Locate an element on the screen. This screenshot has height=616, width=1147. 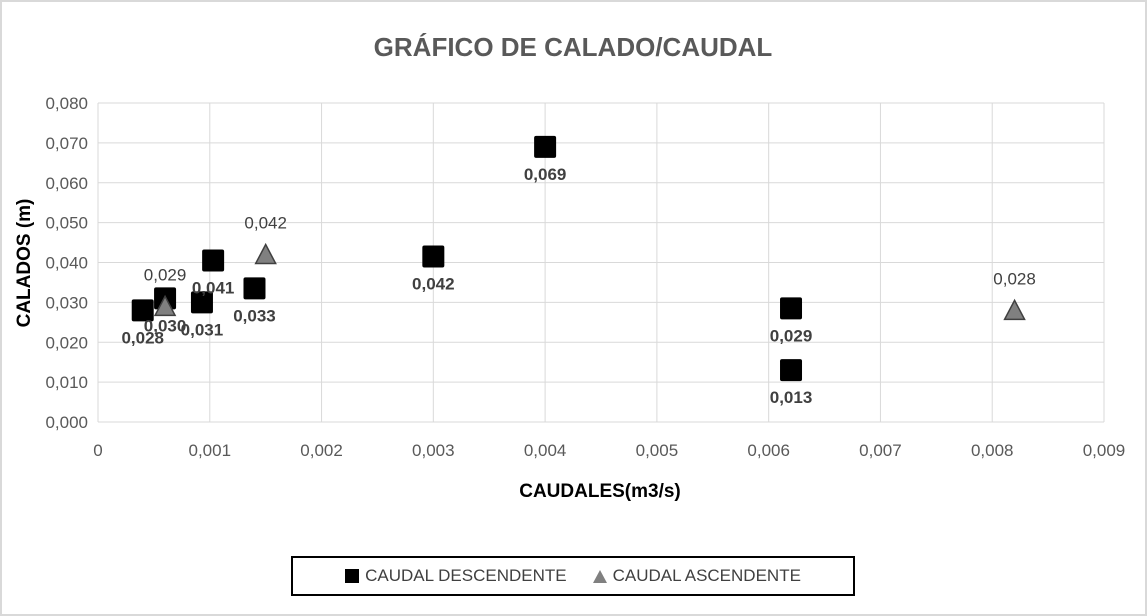
legend-item-ascendente: CAUDAL ASCENDENTE is located at coordinates (696, 576).